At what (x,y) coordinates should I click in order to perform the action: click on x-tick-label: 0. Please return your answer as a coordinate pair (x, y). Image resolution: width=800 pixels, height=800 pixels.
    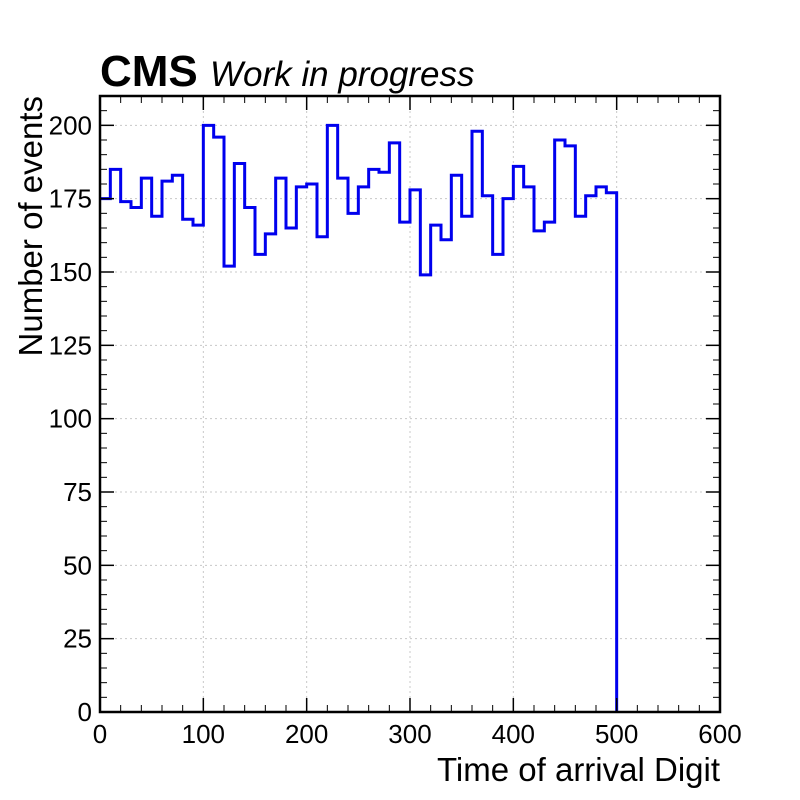
    Looking at the image, I should click on (100, 734).